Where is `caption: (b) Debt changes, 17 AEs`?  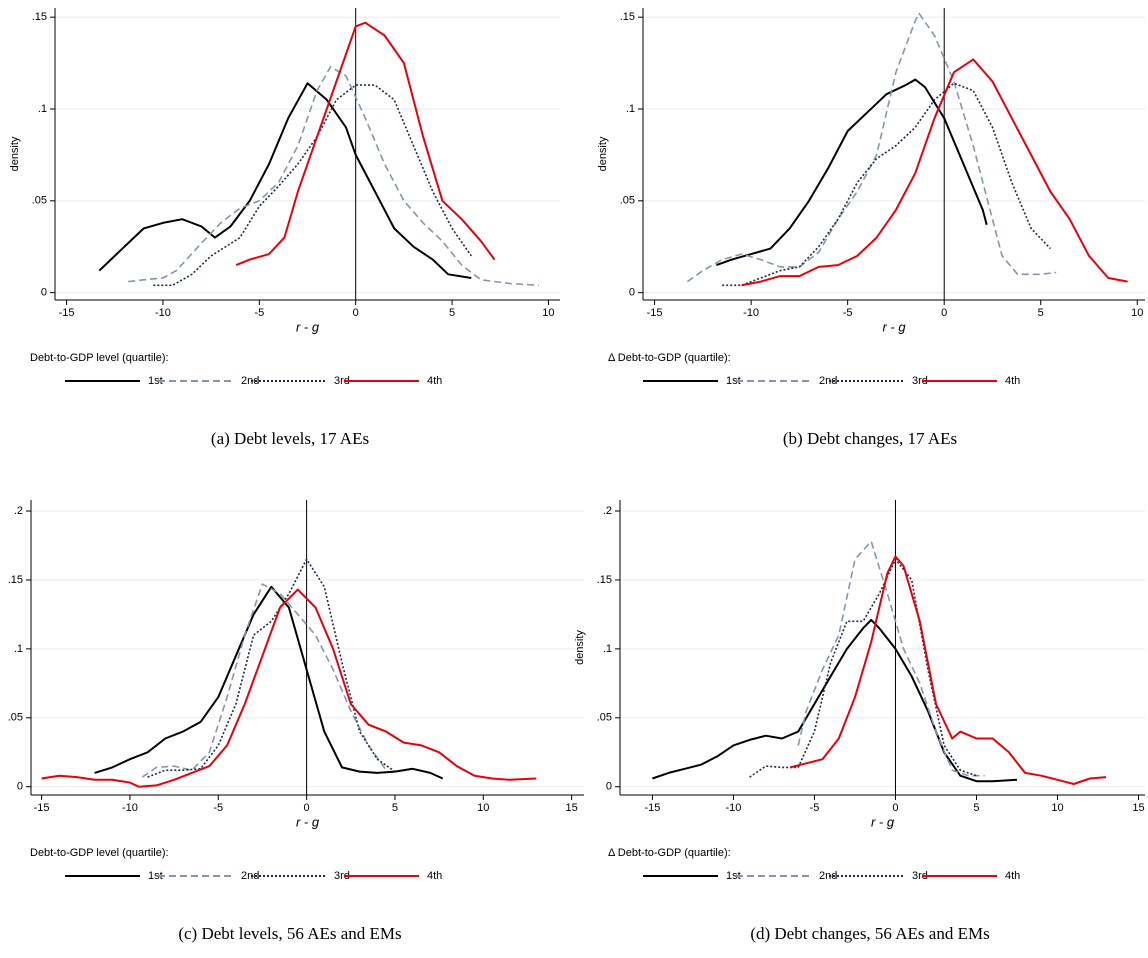
caption: (b) Debt changes, 17 AEs is located at coordinates (870, 438).